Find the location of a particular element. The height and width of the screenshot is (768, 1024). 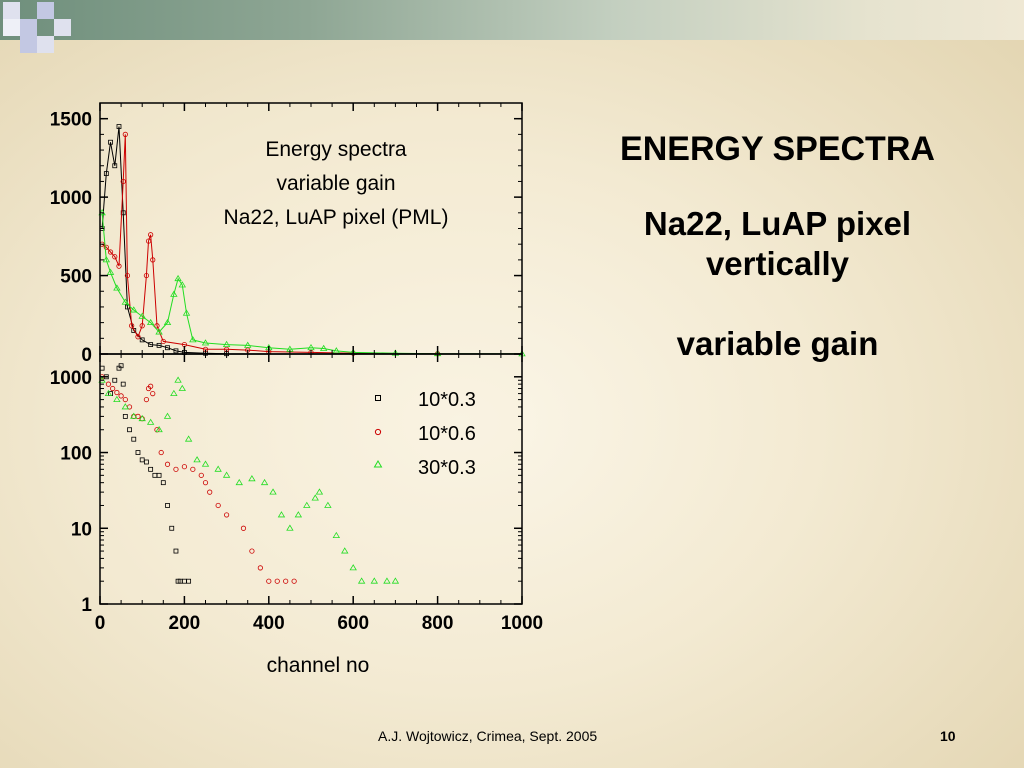

legend-label-2: 10*0.6 is located at coordinates (447, 434).